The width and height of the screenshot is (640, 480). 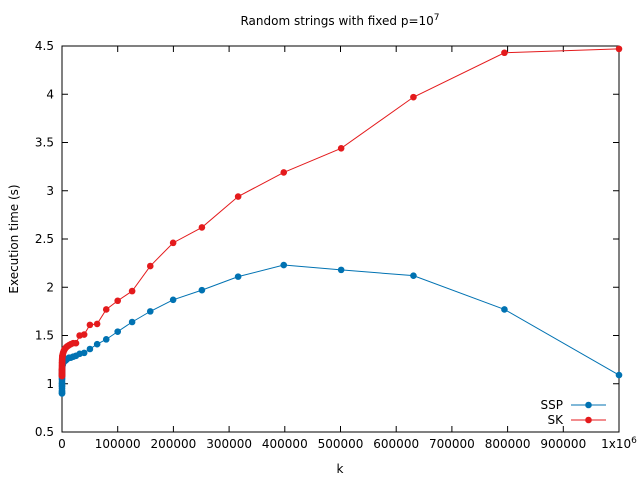 I want to click on y-tick-label: 3.5, so click(x=44, y=143).